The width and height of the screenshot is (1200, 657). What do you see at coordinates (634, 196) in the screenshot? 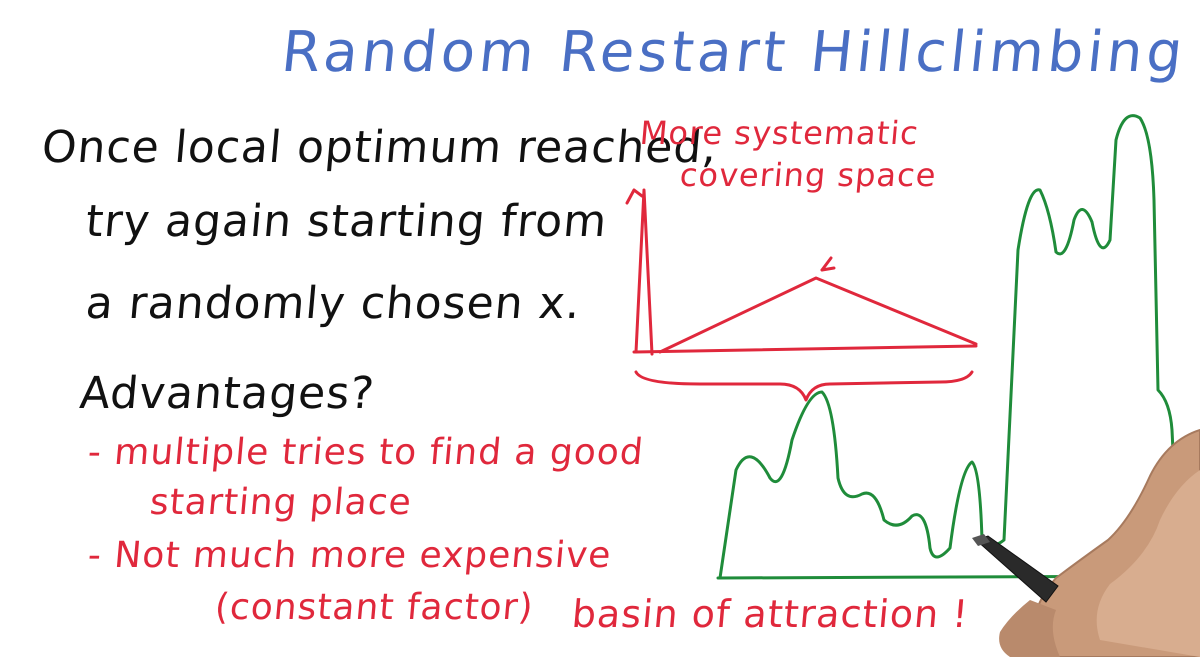
I see `red-spike-arrow` at bounding box center [634, 196].